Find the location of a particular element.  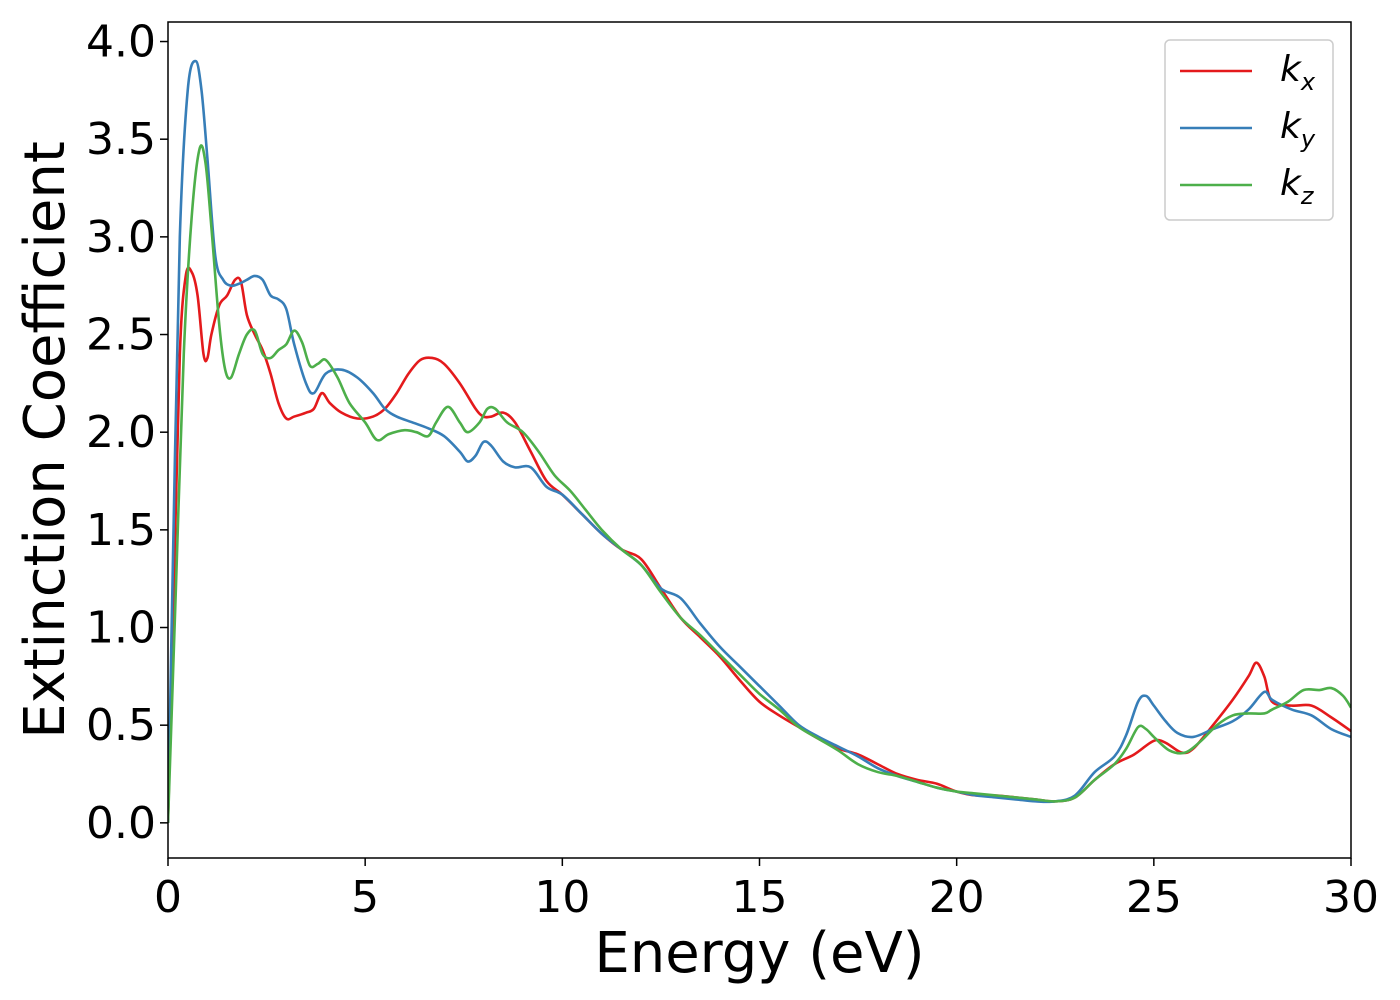

x-tick-label: 25 is located at coordinates (1154, 897).